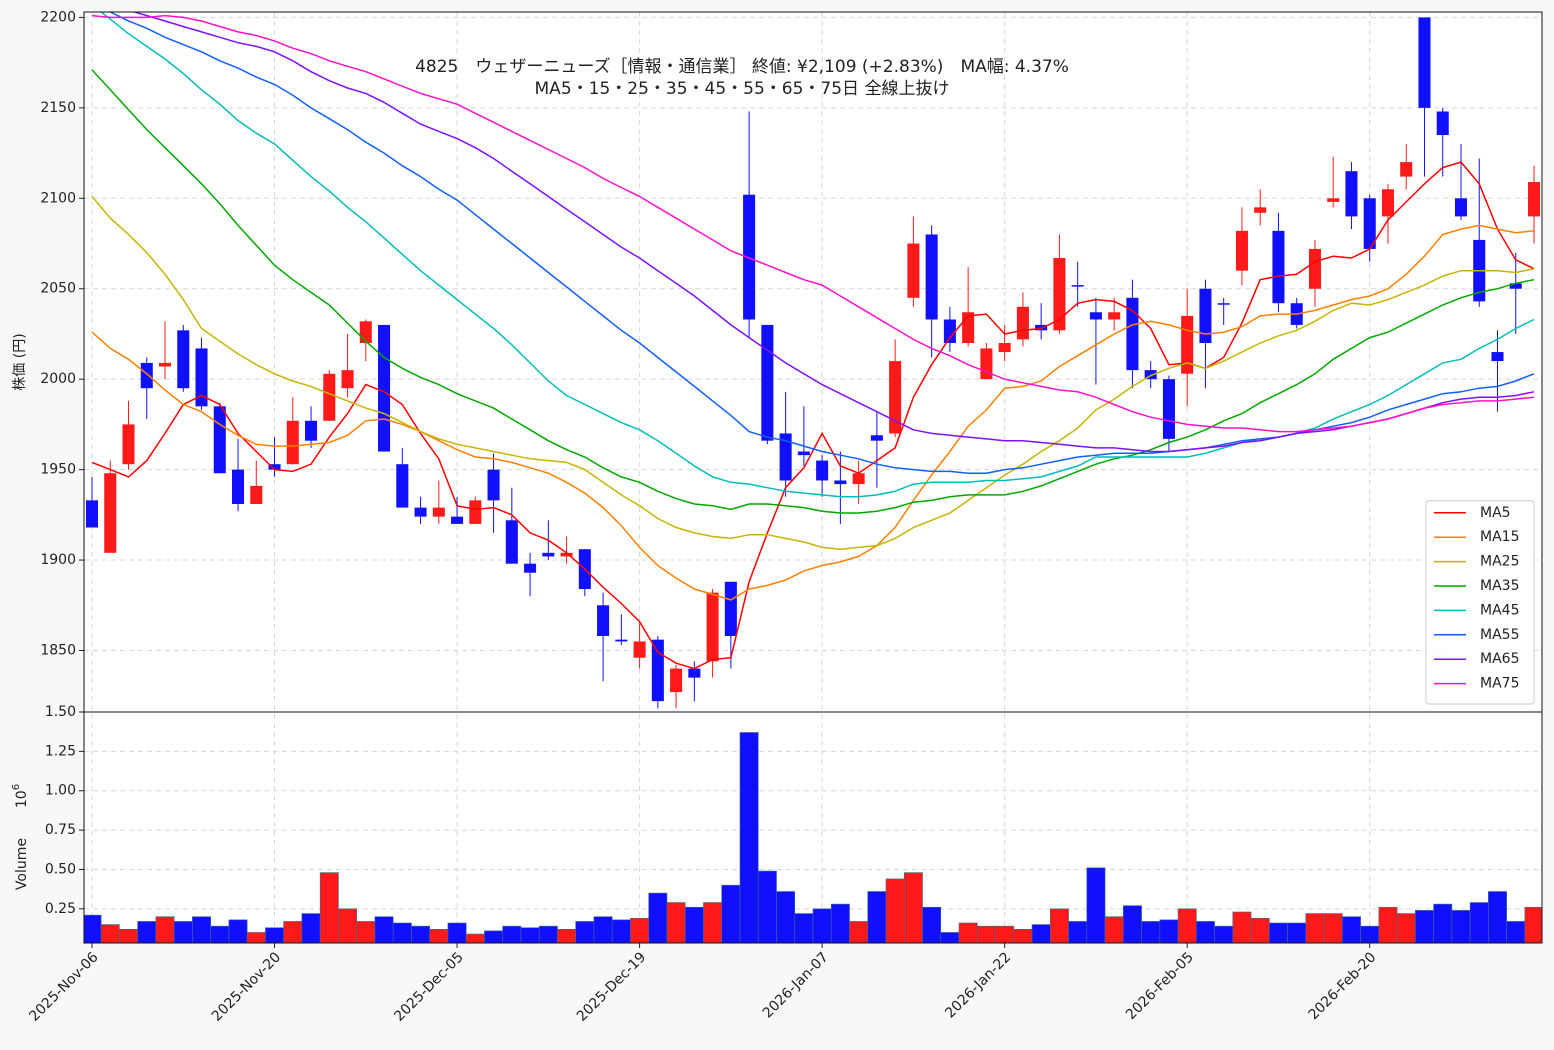 The width and height of the screenshot is (1554, 1050). Describe the element at coordinates (1499, 659) in the screenshot. I see `legend-label: MA65` at that location.